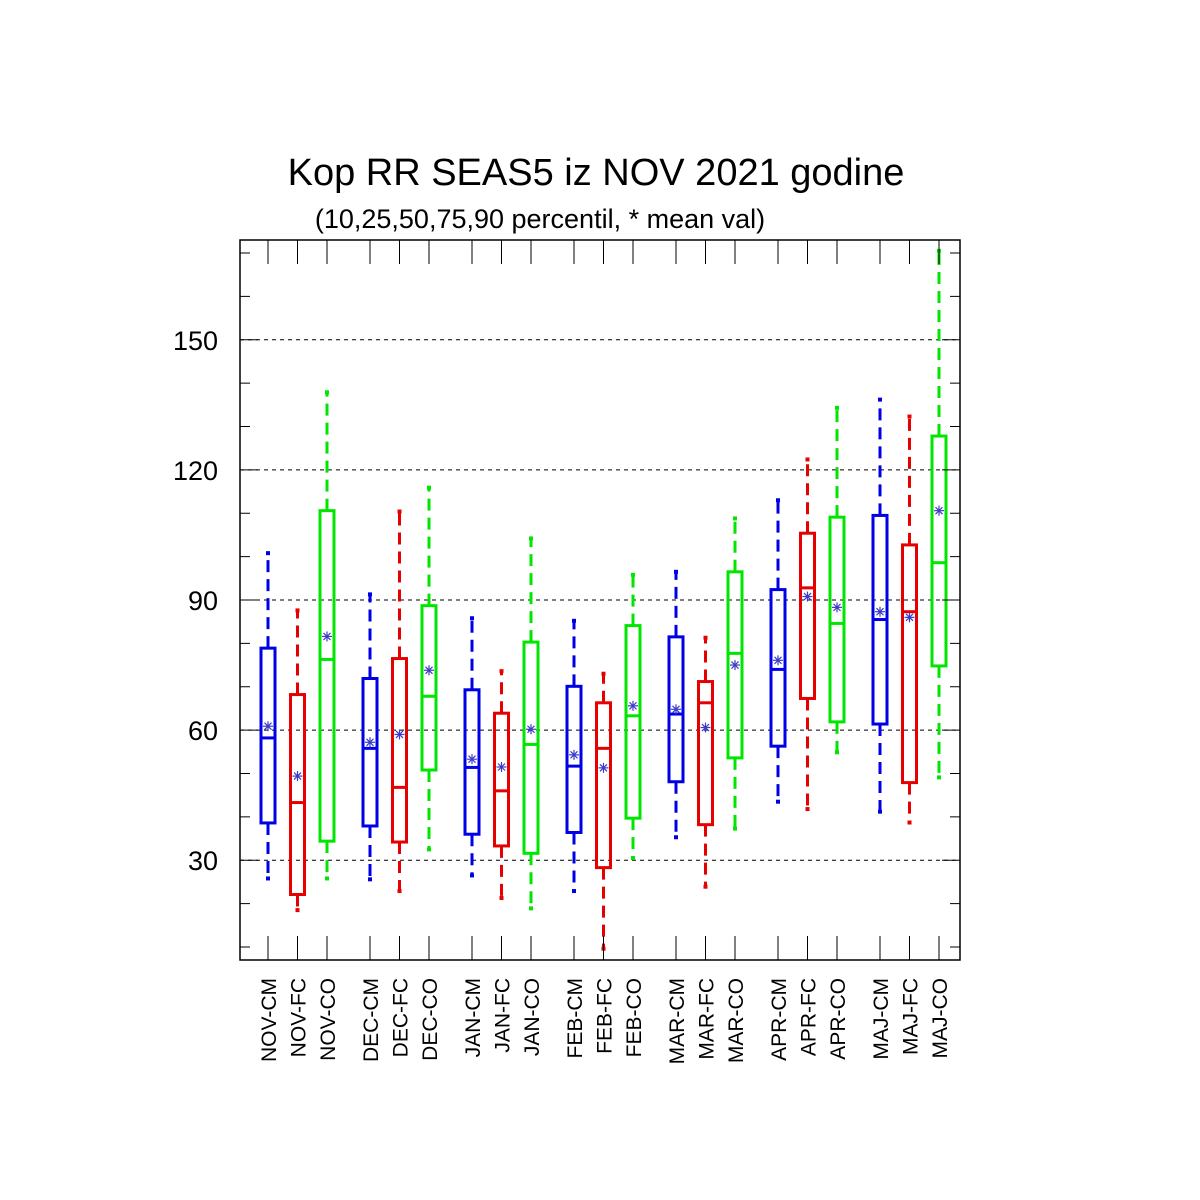 Image resolution: width=1200 pixels, height=1200 pixels. What do you see at coordinates (430, 1019) in the screenshot?
I see `x-tick-label: DEC-CO` at bounding box center [430, 1019].